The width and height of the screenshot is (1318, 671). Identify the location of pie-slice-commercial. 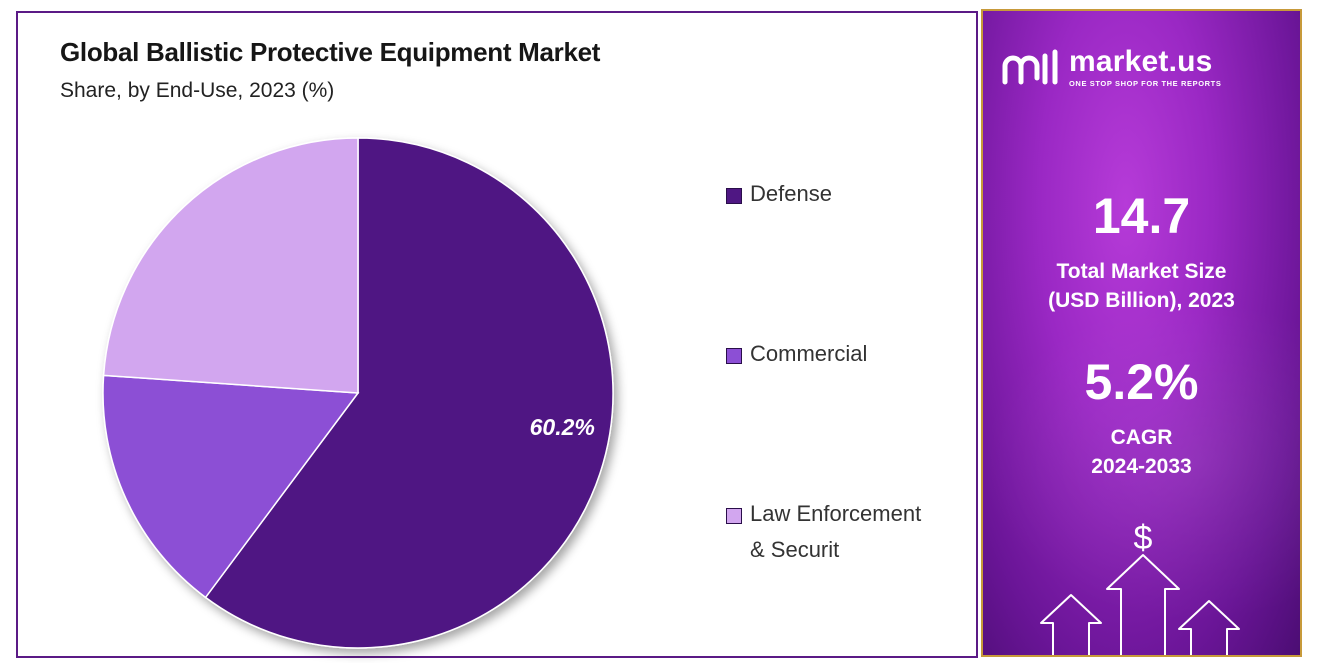
(231, 486).